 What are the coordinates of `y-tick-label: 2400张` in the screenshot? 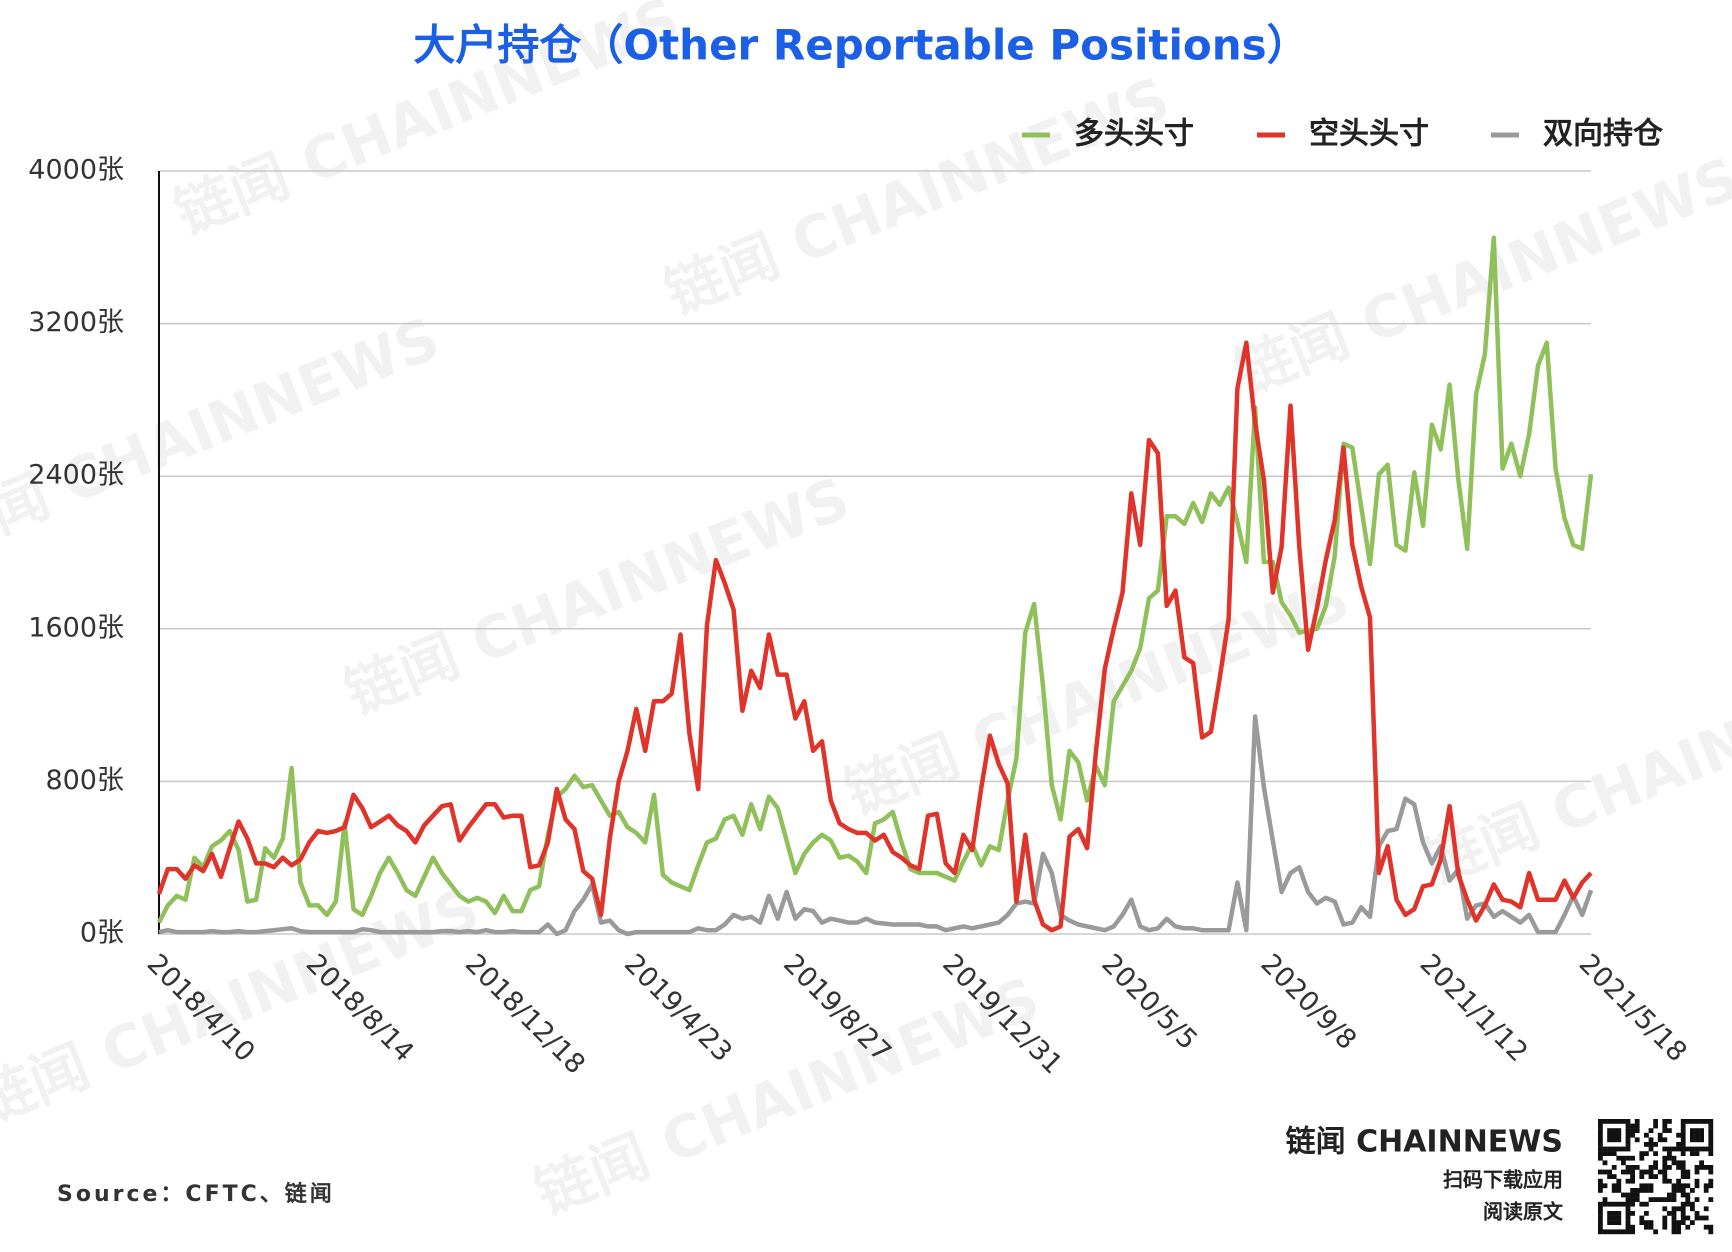 It's located at (76, 475).